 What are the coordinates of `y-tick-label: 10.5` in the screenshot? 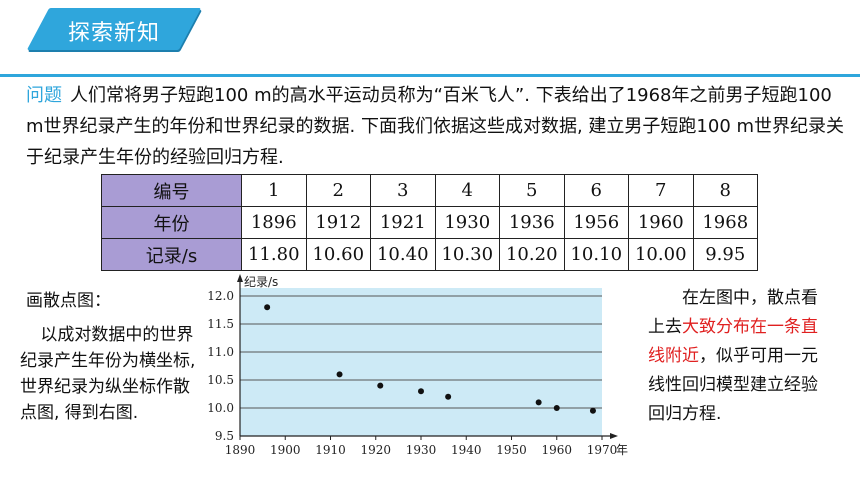 It's located at (220, 380).